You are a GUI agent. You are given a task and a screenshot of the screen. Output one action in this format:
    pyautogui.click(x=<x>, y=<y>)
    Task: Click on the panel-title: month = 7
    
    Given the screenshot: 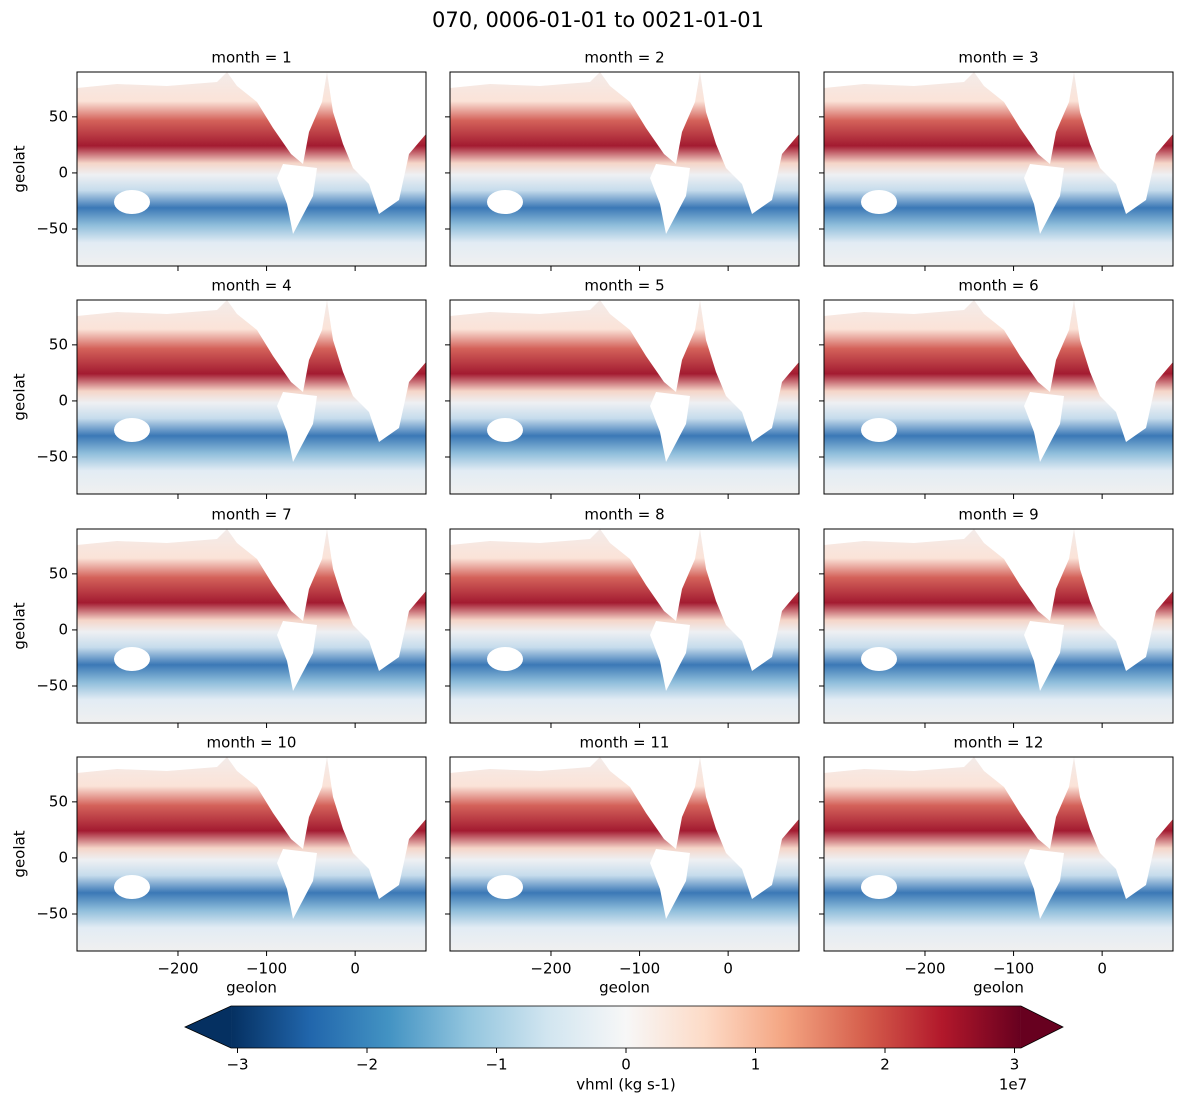 What is the action you would take?
    pyautogui.click(x=251, y=515)
    